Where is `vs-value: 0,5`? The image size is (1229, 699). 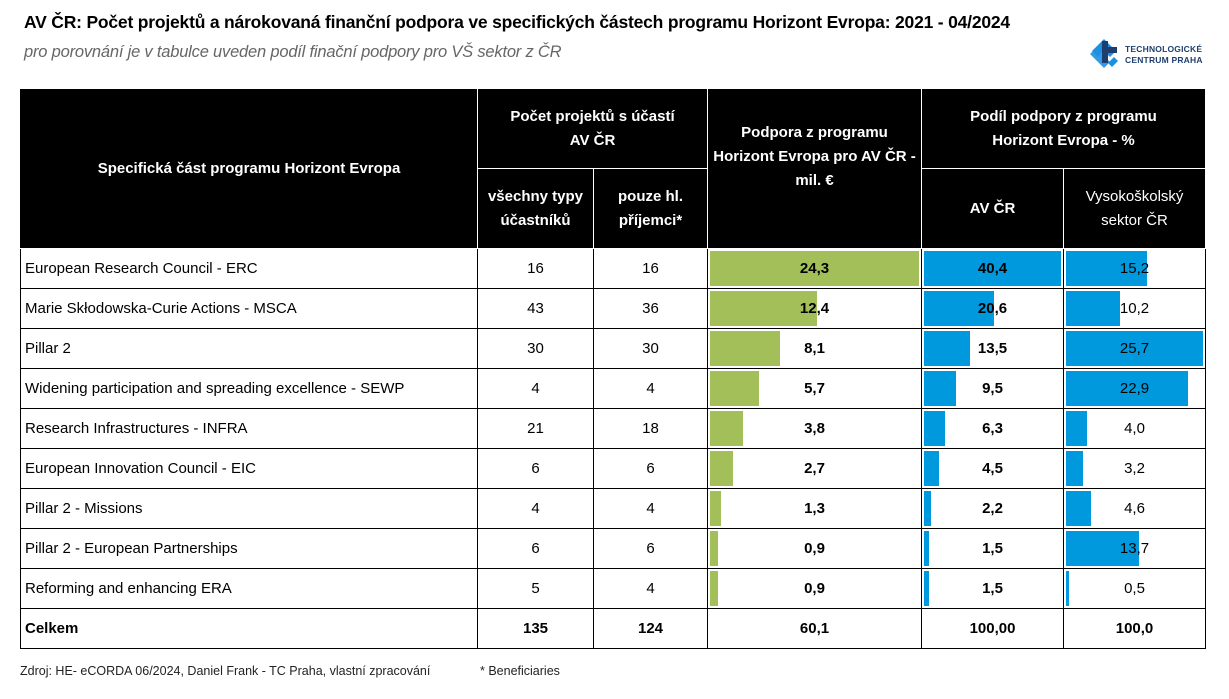
vs-value: 0,5 is located at coordinates (1134, 588).